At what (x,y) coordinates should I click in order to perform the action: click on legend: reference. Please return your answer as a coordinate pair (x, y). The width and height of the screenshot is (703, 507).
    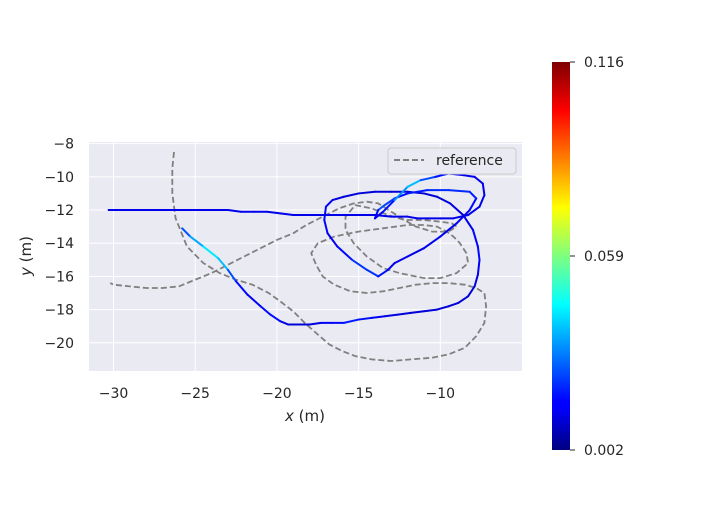
    Looking at the image, I should click on (452, 161).